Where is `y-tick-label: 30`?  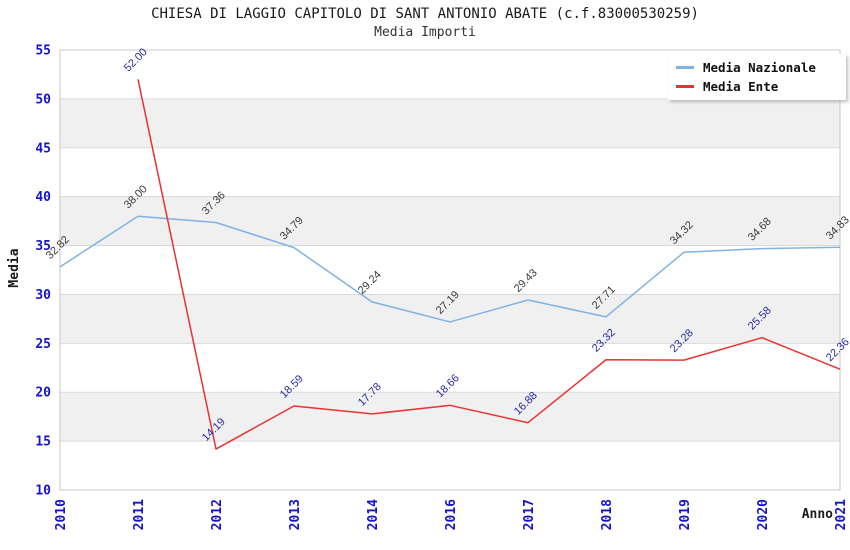 y-tick-label: 30 is located at coordinates (43, 295).